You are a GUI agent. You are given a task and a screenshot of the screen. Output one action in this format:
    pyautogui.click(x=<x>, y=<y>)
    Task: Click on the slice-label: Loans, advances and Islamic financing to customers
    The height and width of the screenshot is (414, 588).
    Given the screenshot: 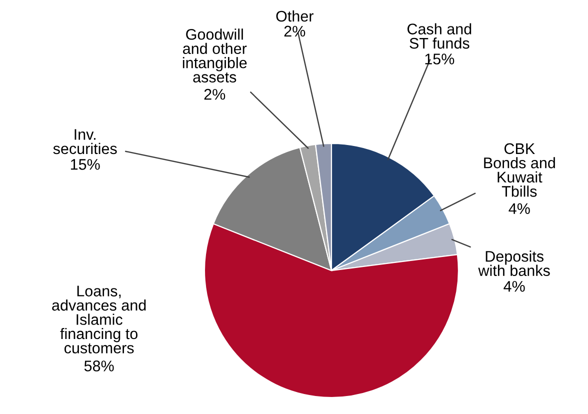 What is the action you would take?
    pyautogui.click(x=99, y=320)
    